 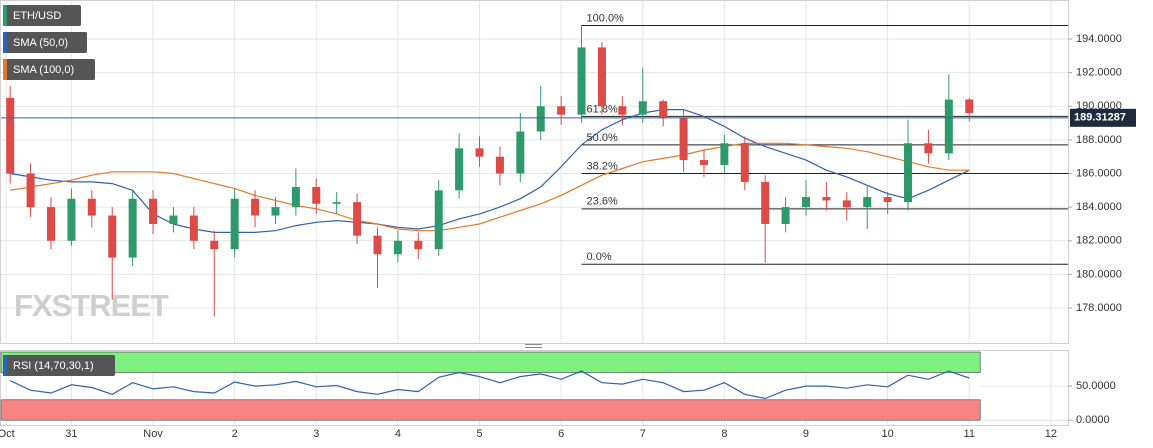 I want to click on x-tick-label: 8, so click(x=724, y=434).